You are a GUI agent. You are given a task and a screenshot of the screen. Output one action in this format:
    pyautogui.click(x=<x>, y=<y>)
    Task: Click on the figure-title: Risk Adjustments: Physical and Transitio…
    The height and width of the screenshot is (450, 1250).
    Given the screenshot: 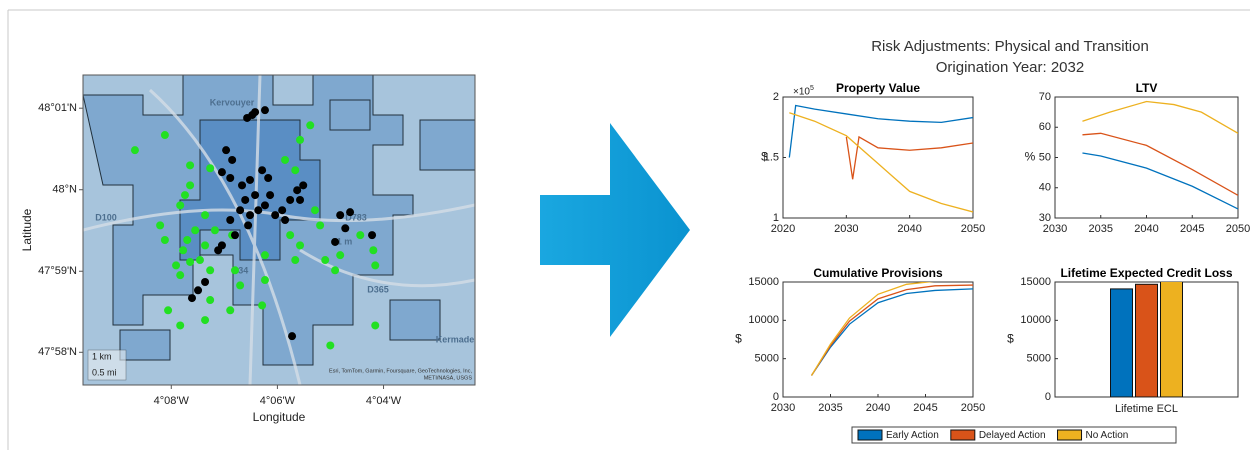 What is the action you would take?
    pyautogui.click(x=1010, y=46)
    